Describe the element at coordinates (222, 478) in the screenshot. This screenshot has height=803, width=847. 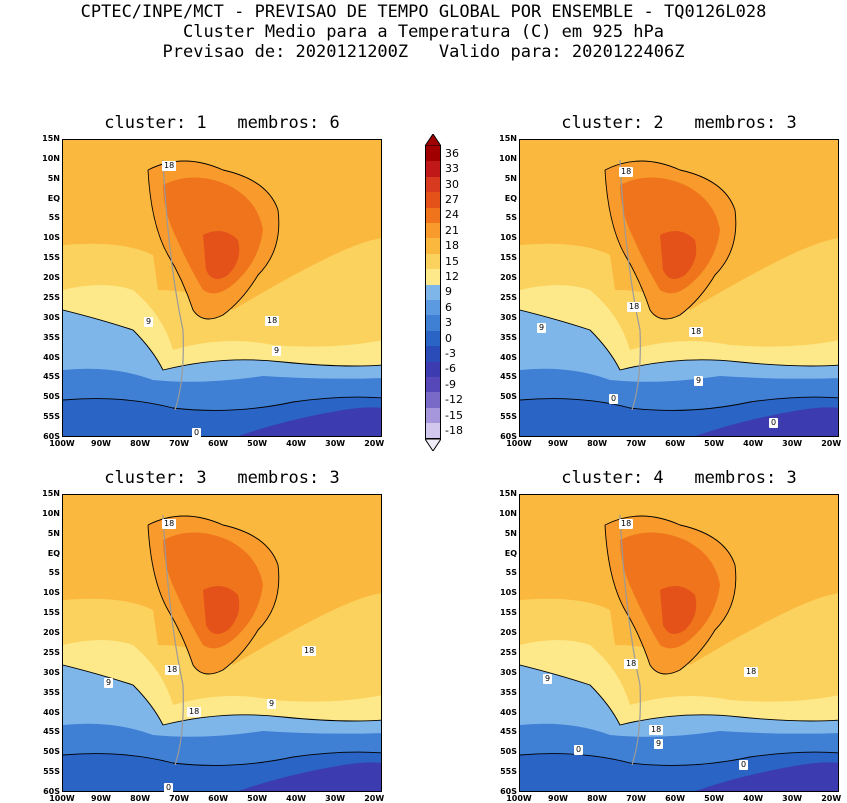
I see `panel-title: cluster: 3 membros: 3` at that location.